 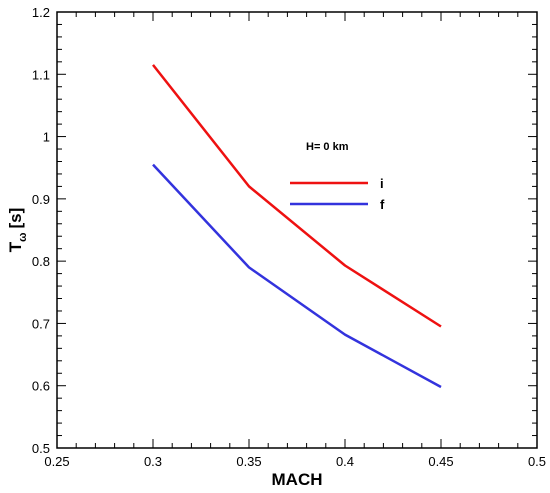 What do you see at coordinates (297, 479) in the screenshot?
I see `x-axis-title: MACH` at bounding box center [297, 479].